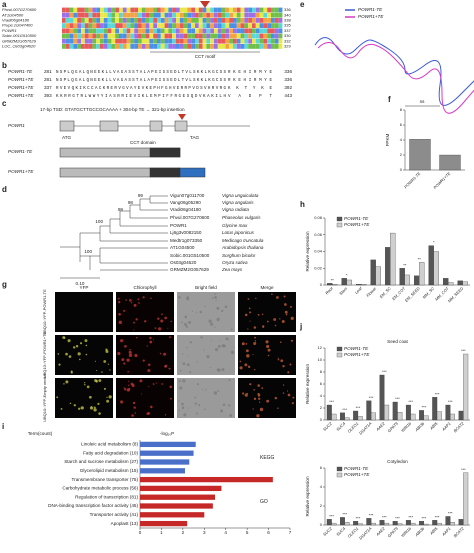 This screenshot has width=474, height=553. Describe the element at coordinates (44, 354) in the screenshot. I see `row-label: UBQ10::YFP-POWR1+TE` at that location.